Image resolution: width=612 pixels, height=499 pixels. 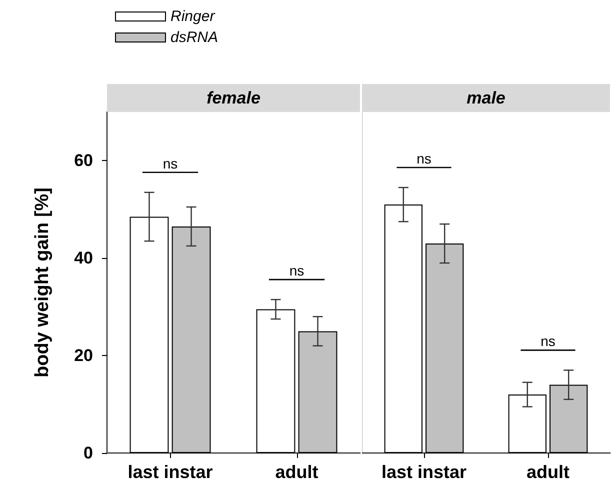 What do you see at coordinates (83, 160) in the screenshot?
I see `y-tick-label: 60` at bounding box center [83, 160].